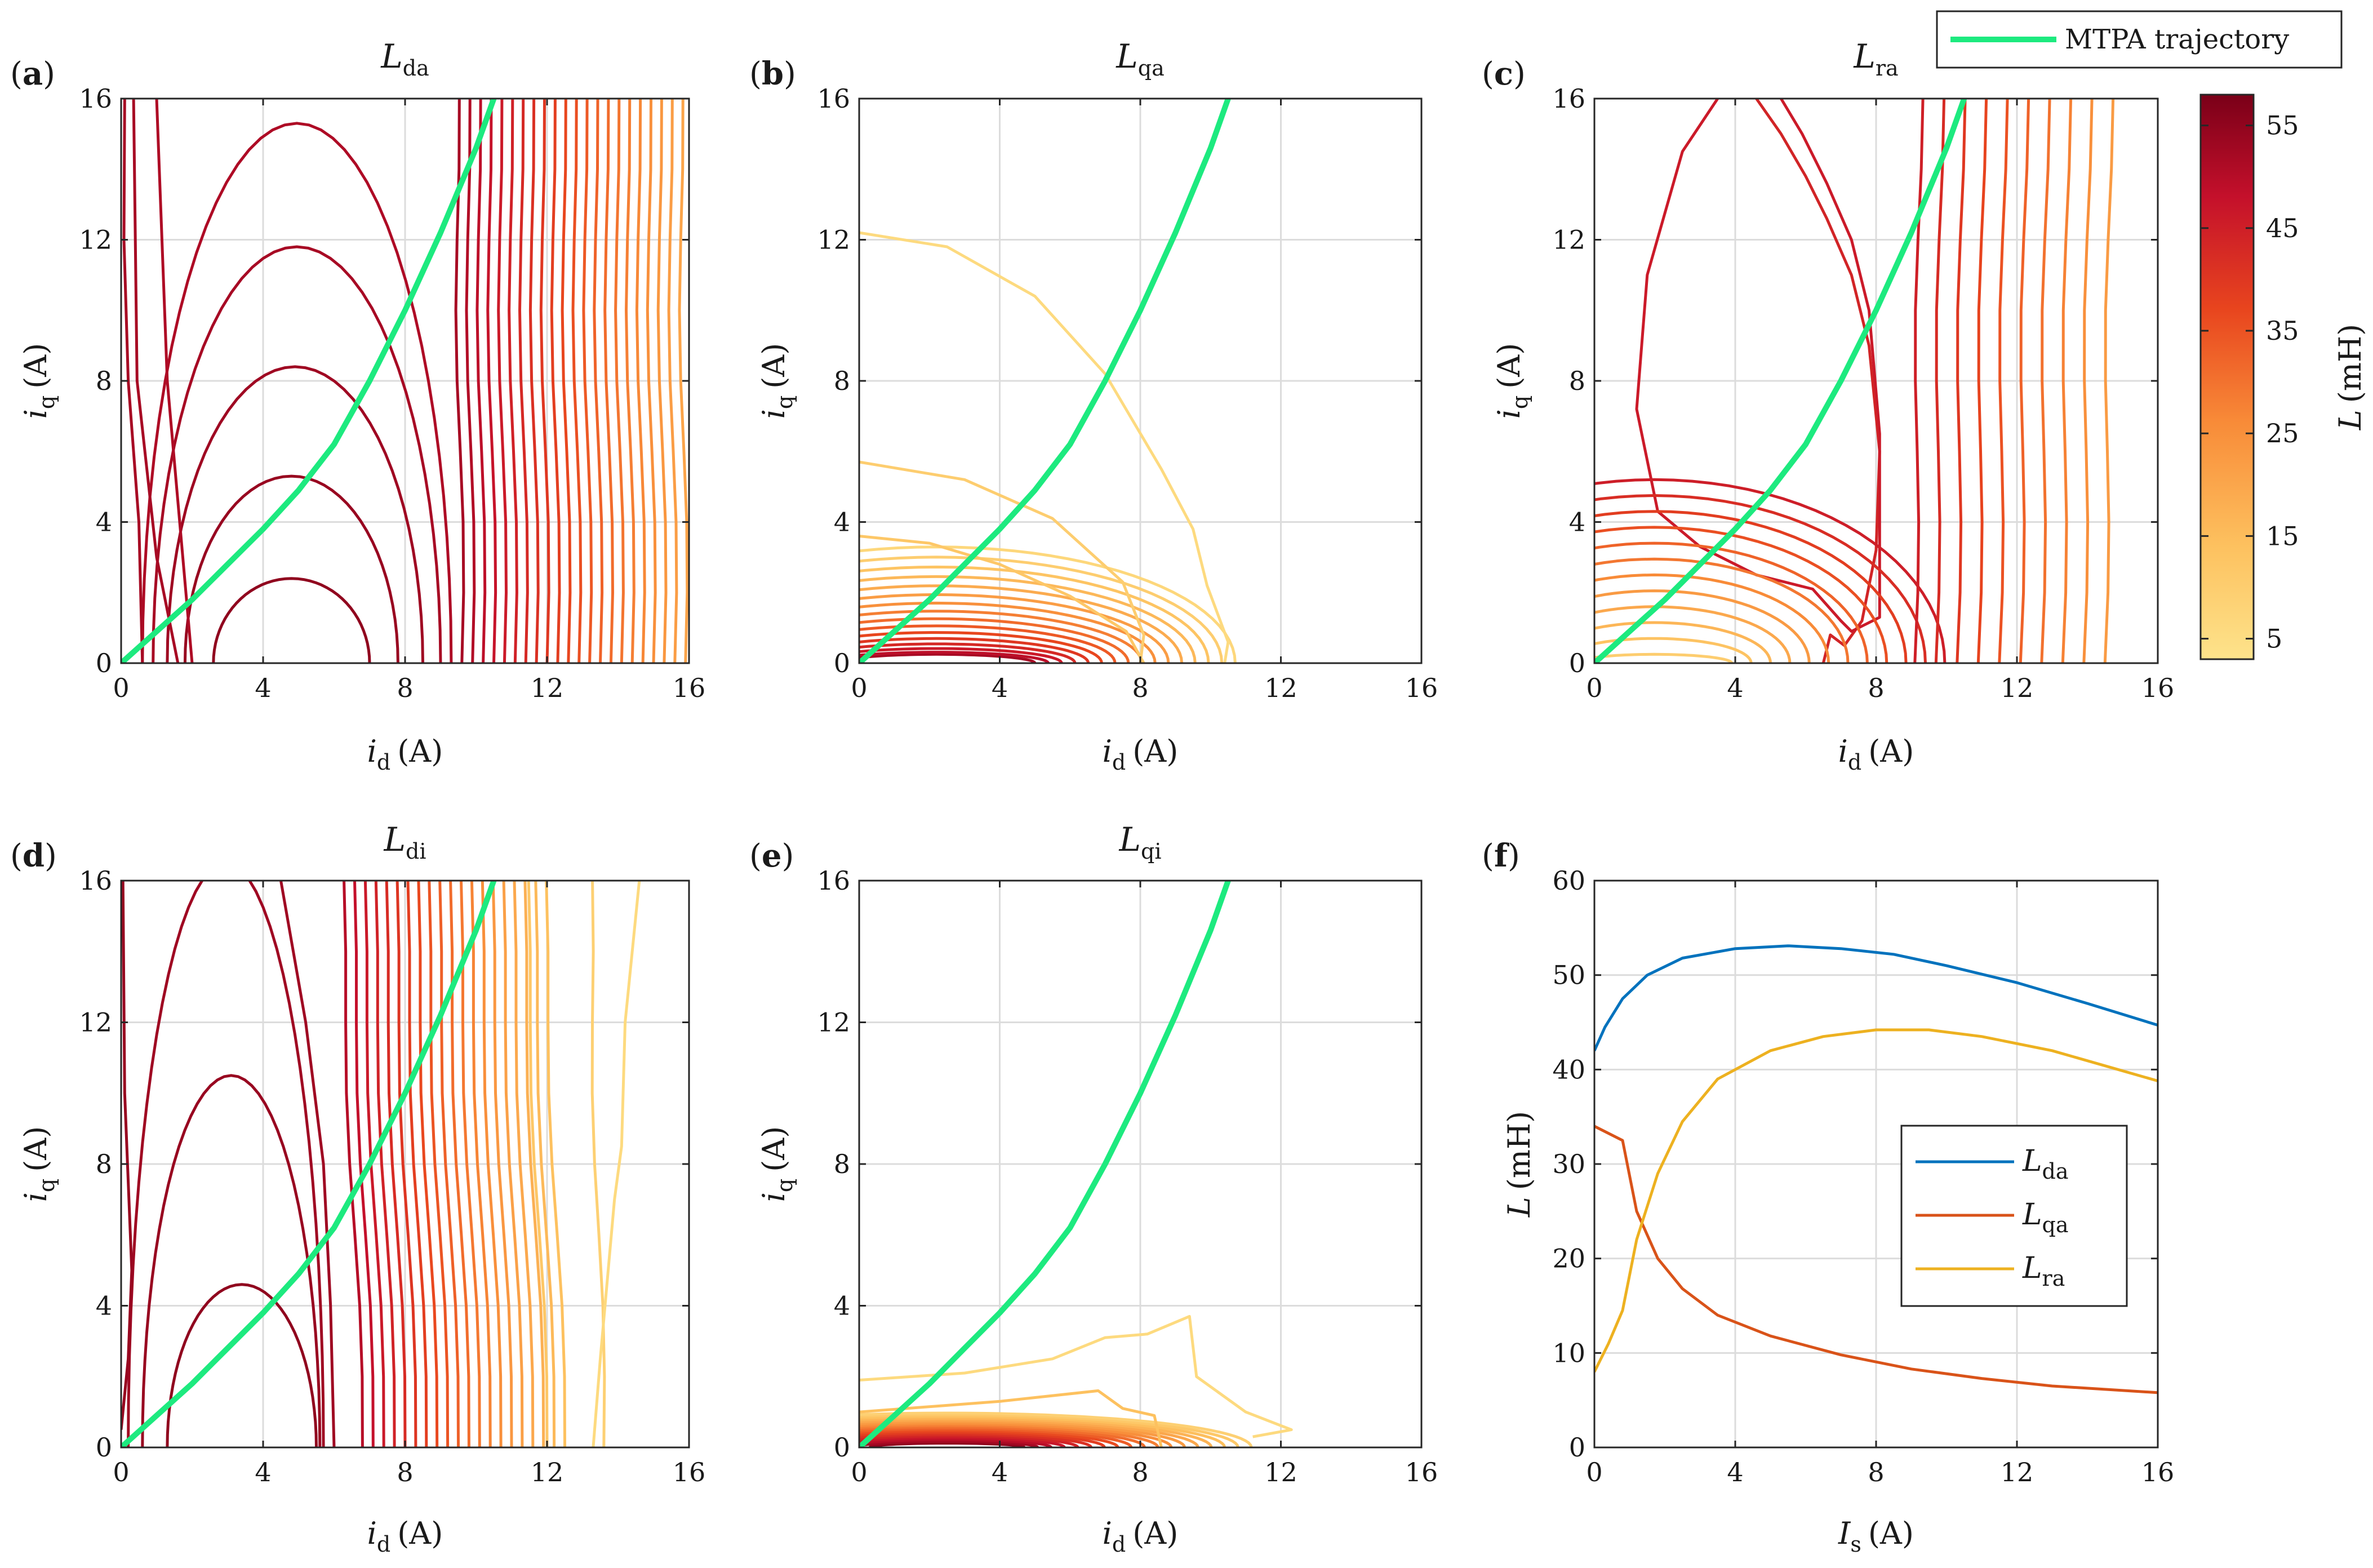  Describe the element at coordinates (2283, 331) in the screenshot. I see `colorbar-tick-label: 35` at that location.